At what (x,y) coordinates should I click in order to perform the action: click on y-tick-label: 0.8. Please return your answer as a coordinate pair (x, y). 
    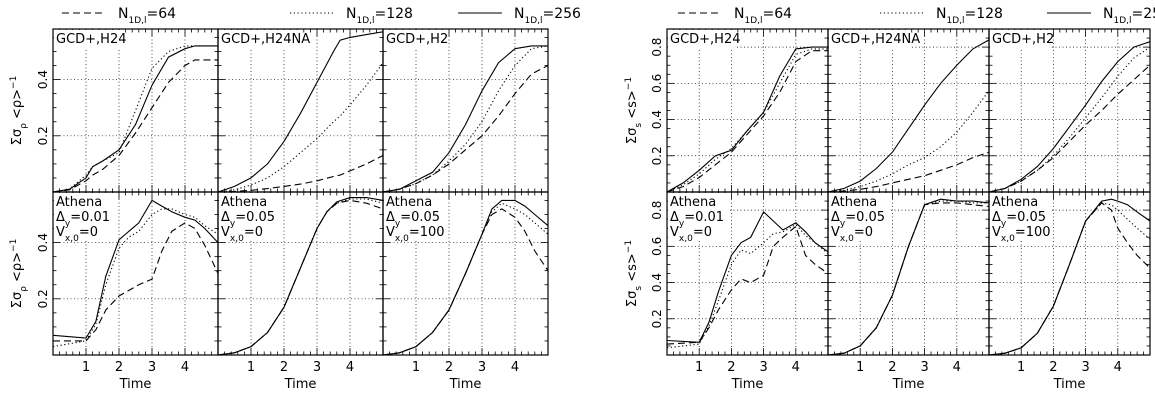
    Looking at the image, I should click on (657, 47).